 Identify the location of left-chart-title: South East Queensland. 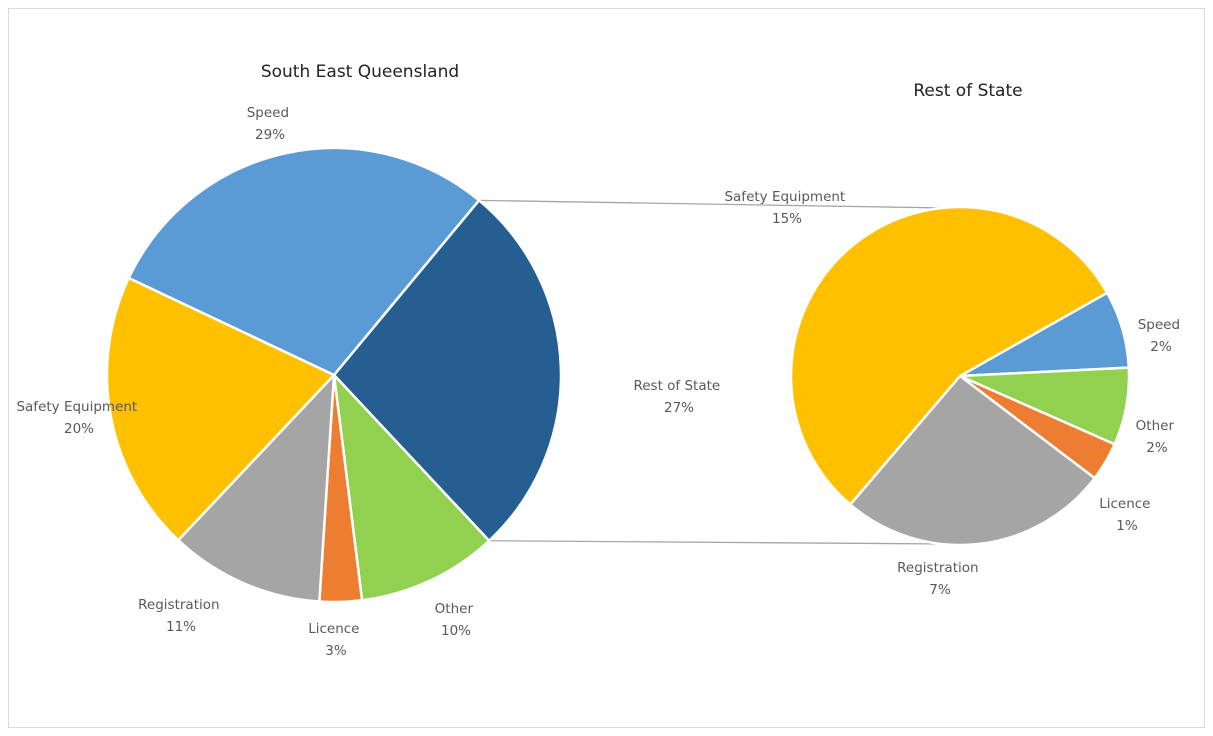
(360, 72).